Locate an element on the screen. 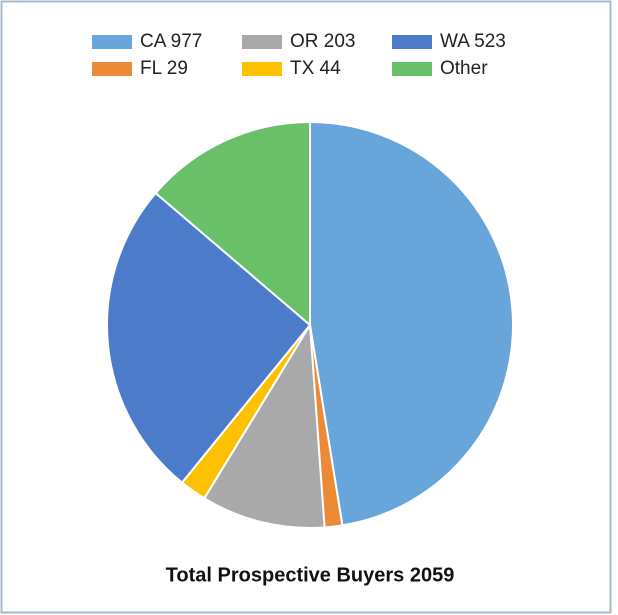 This screenshot has height=615, width=618. legend-label: CA 977 is located at coordinates (171, 41).